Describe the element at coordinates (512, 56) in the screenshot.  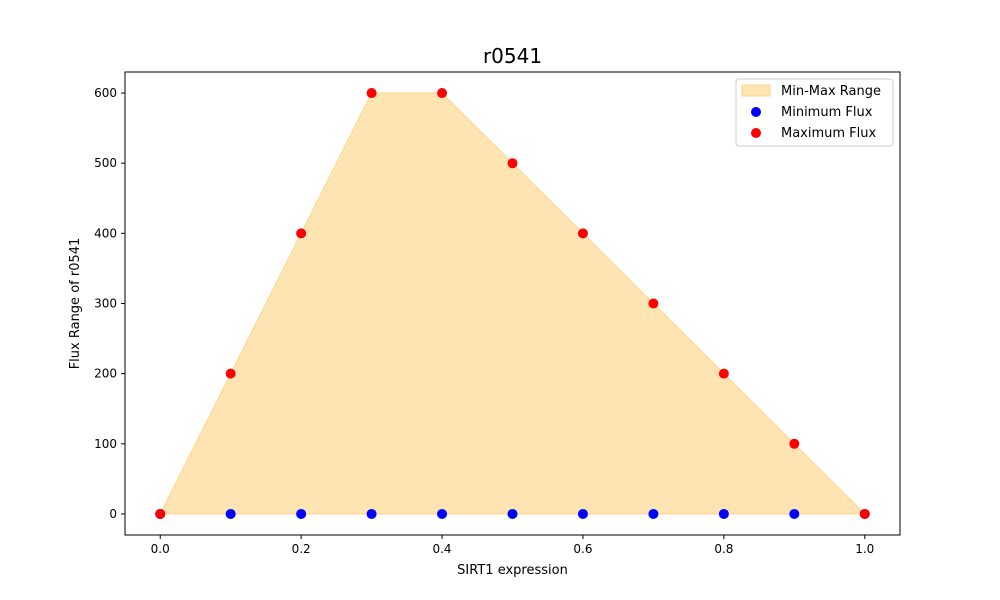
I see `chart-title: r0541` at that location.